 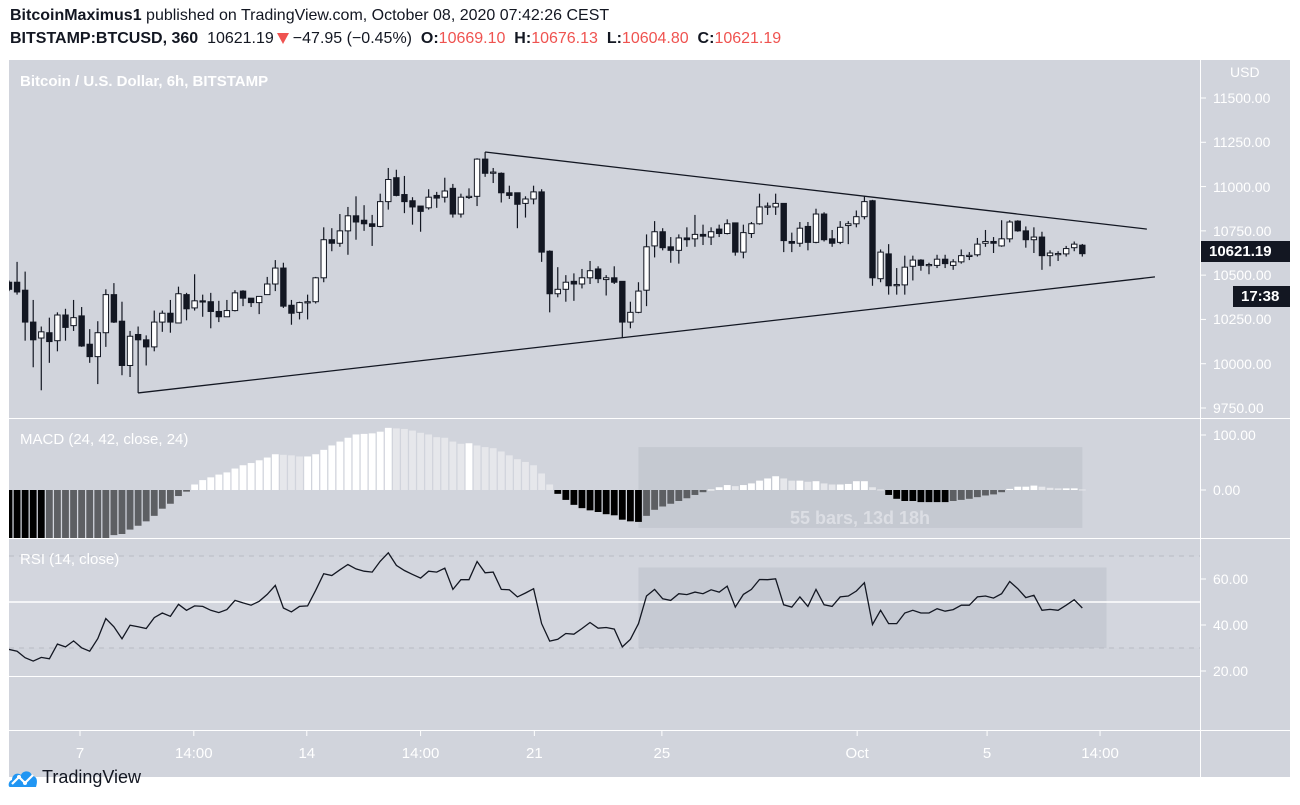 I want to click on rsi-legend: RSI (14, close), so click(x=70, y=559).